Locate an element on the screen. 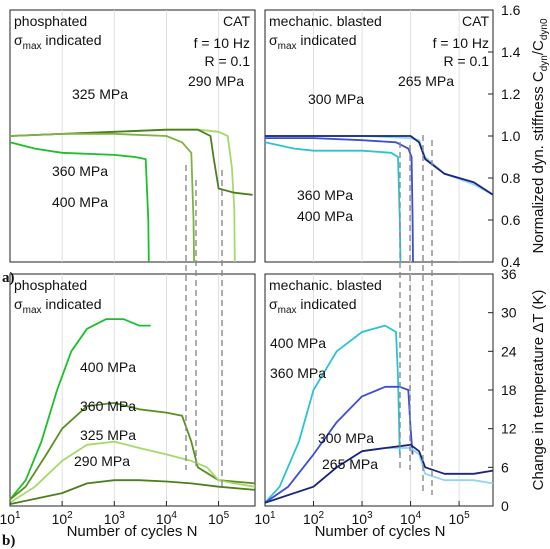 The width and height of the screenshot is (550, 549). panel-b-left-label-2: σmax indicated is located at coordinates (57, 306).